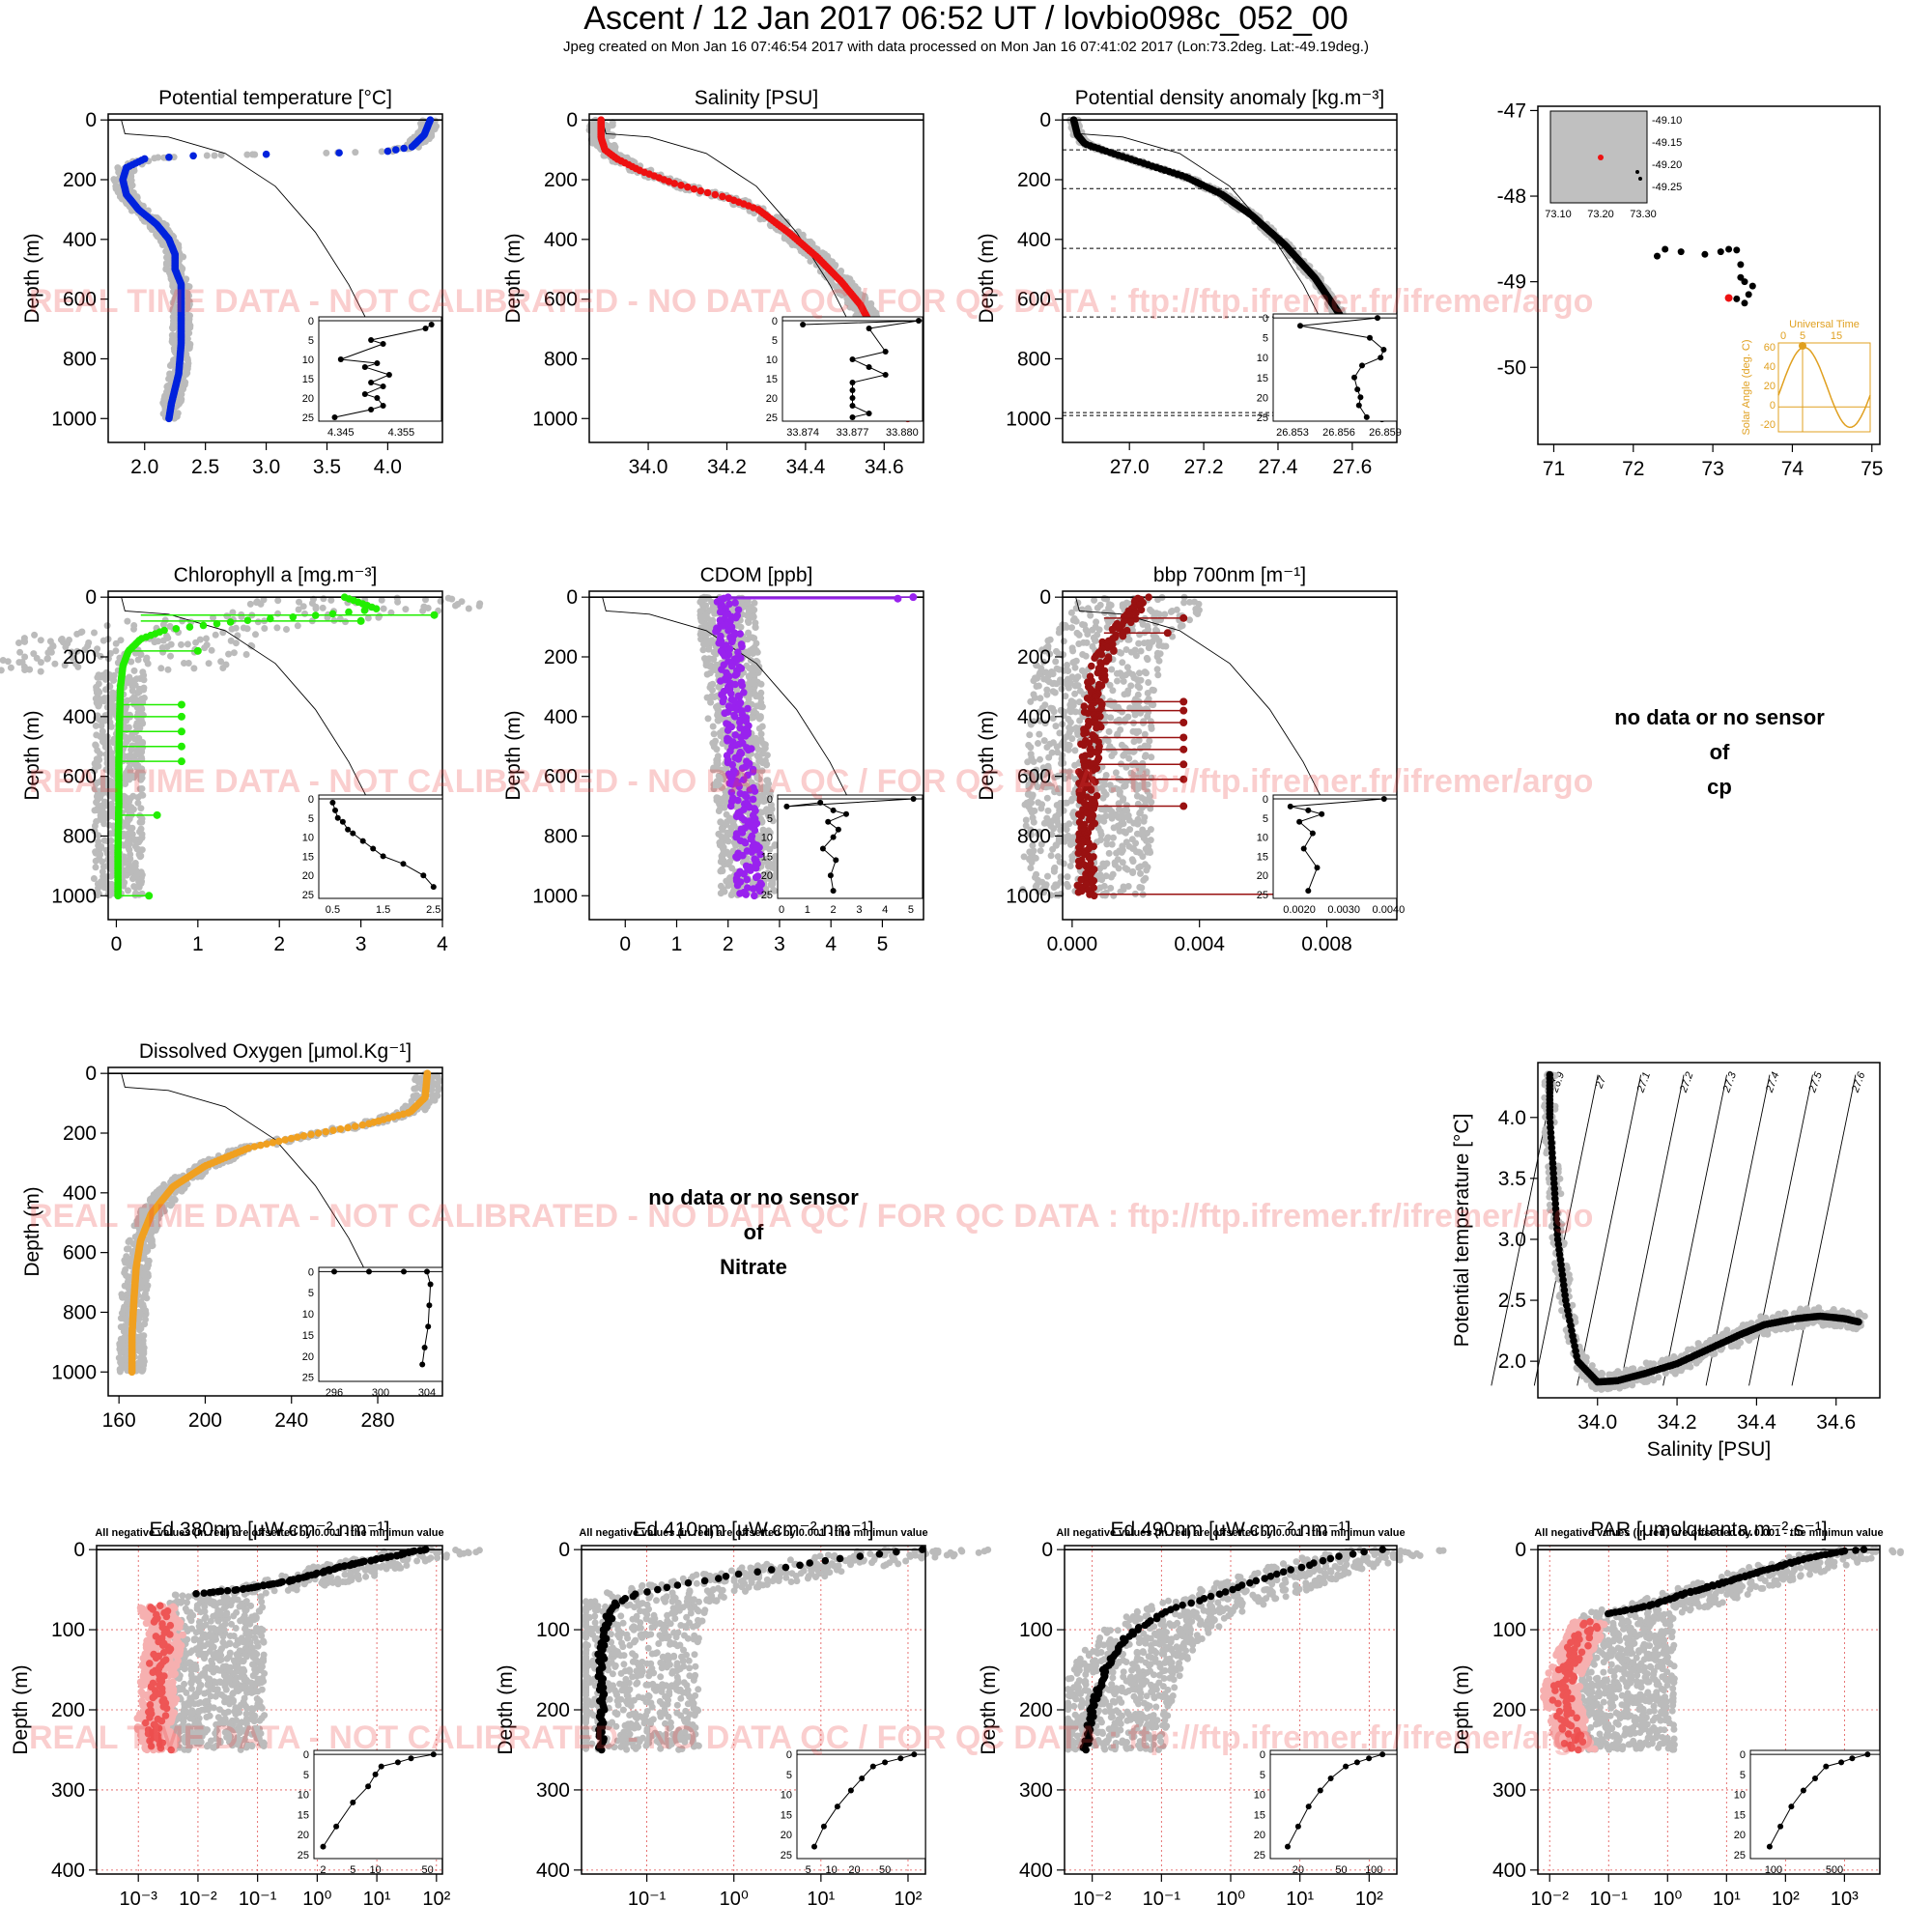 The width and height of the screenshot is (1932, 1932). What do you see at coordinates (1262, 358) in the screenshot?
I see `inset-y-tick-label: 10` at bounding box center [1262, 358].